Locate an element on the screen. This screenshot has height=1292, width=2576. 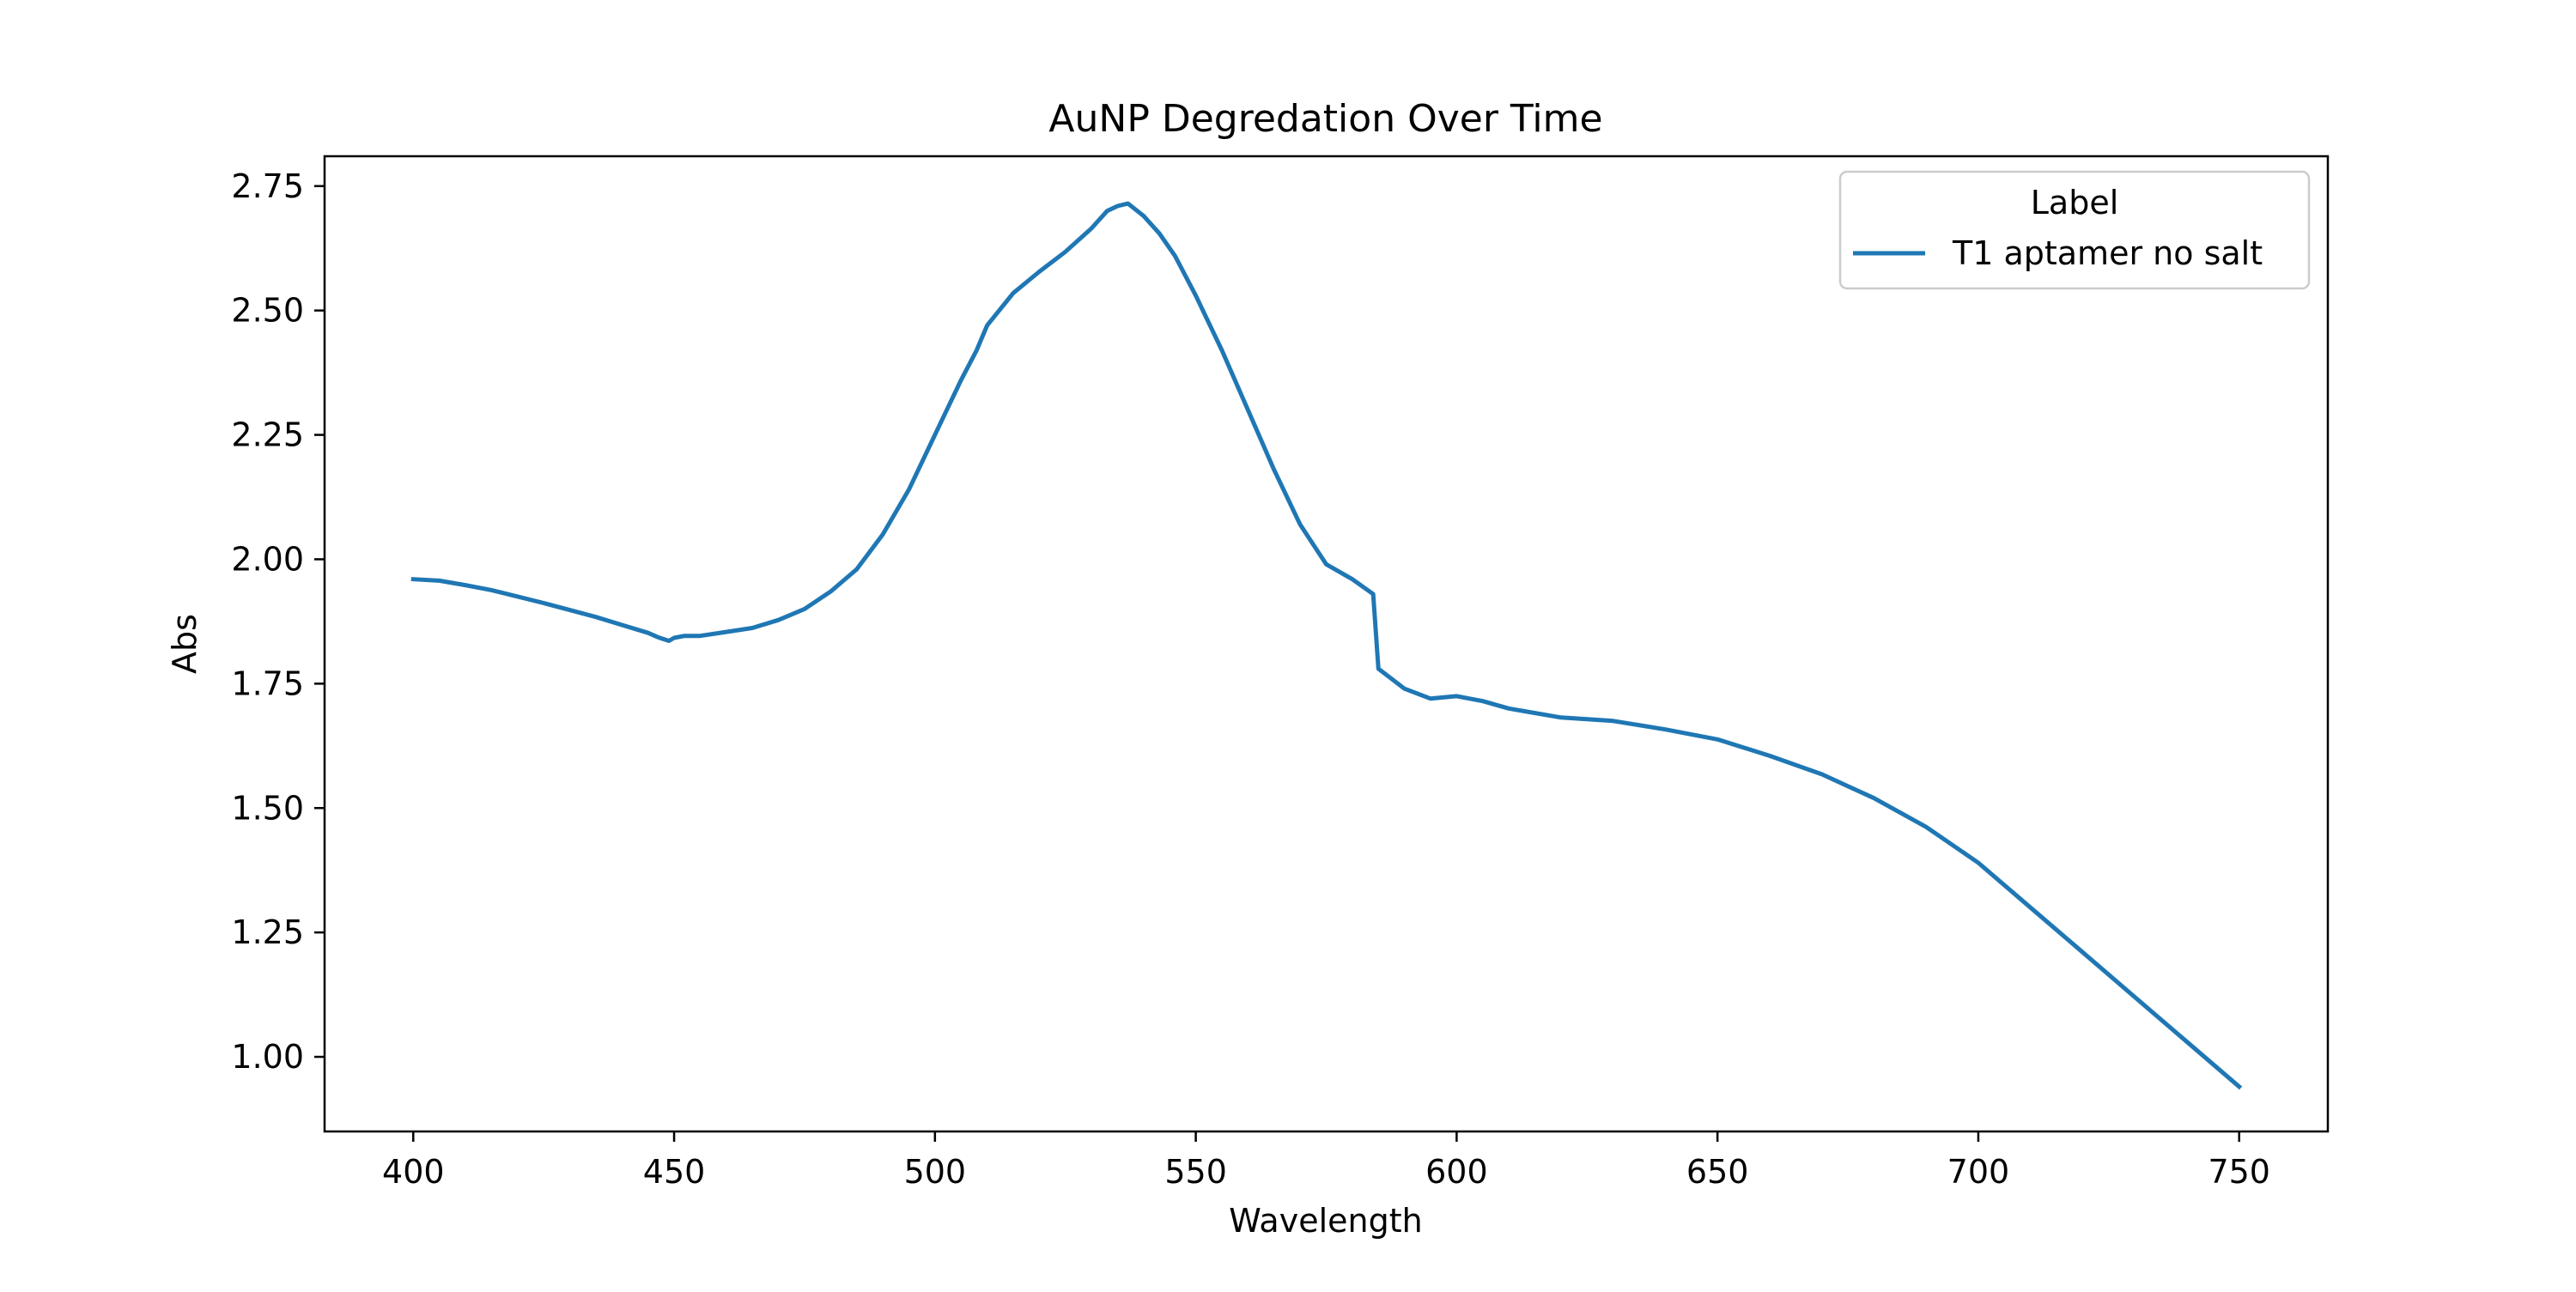
y-tick-label: 2.25 is located at coordinates (268, 435).